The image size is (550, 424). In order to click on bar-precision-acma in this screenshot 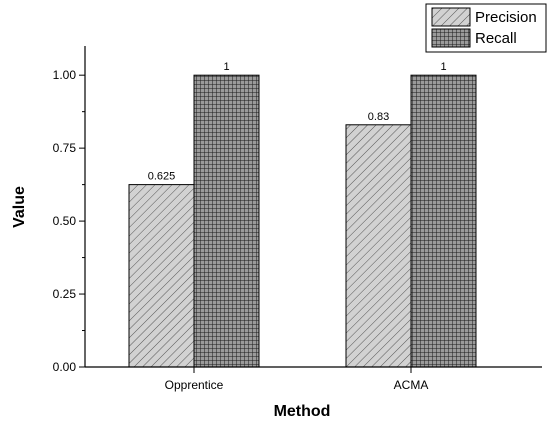, I will do `click(378, 246)`.